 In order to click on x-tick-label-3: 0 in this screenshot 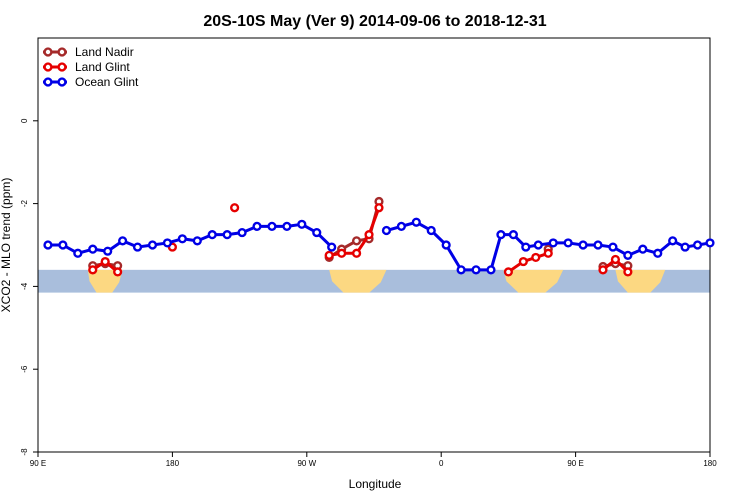, I will do `click(441, 463)`.